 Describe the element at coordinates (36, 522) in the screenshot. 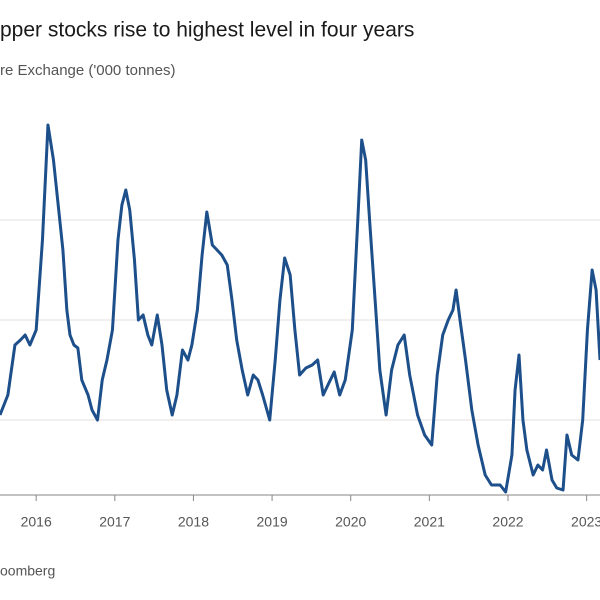

I see `x-tick-label: 2016` at that location.